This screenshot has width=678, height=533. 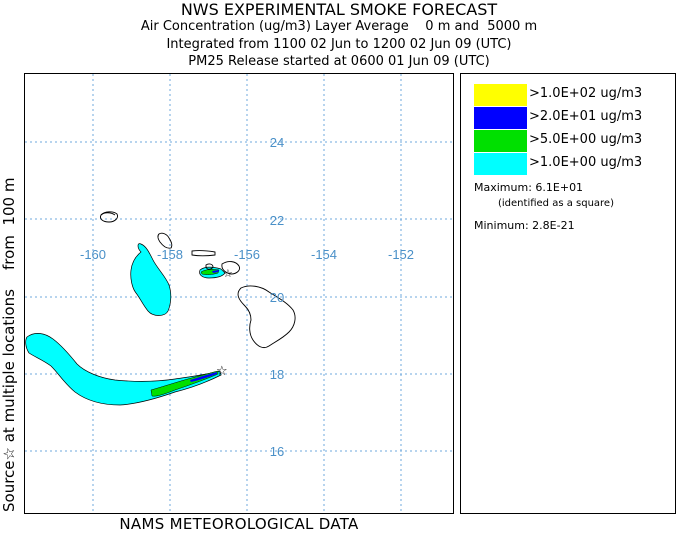 What do you see at coordinates (151, 279) in the screenshot?
I see `plume-oahu-cyan` at bounding box center [151, 279].